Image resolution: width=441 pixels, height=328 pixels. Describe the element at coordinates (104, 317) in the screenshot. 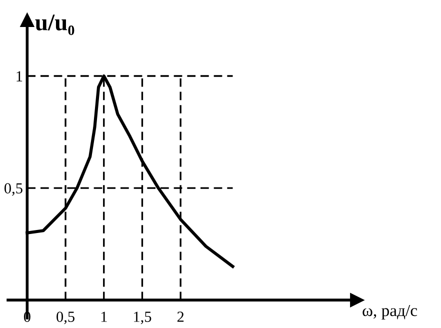

I see `x-tick-label: 1` at that location.